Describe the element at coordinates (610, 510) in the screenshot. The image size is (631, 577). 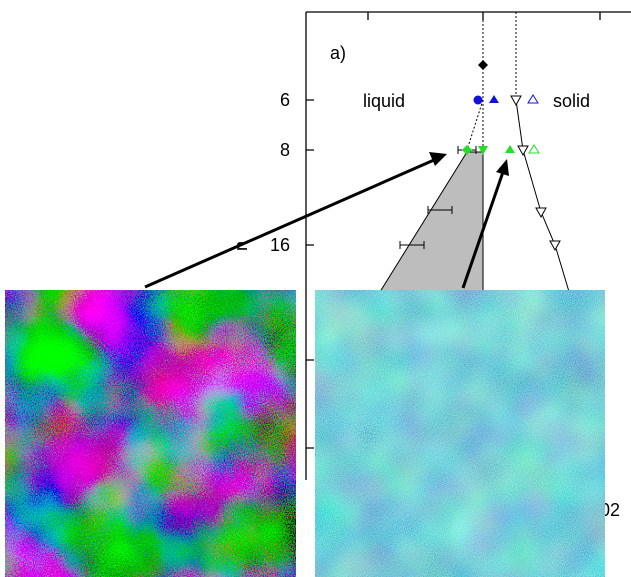
I see `x-tick-label: 02` at that location.